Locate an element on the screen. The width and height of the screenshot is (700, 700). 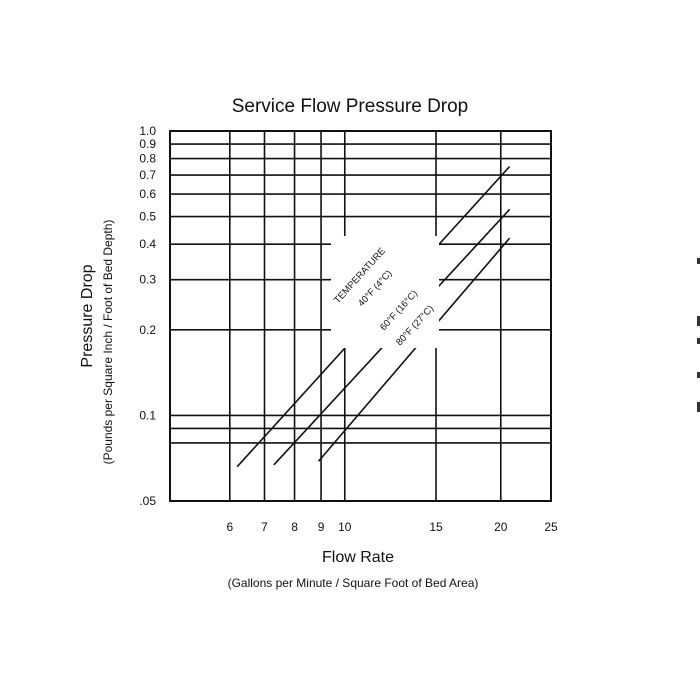
x-tick-labels: 6 7 8 9 10 15 20 25 is located at coordinates (392, 527).